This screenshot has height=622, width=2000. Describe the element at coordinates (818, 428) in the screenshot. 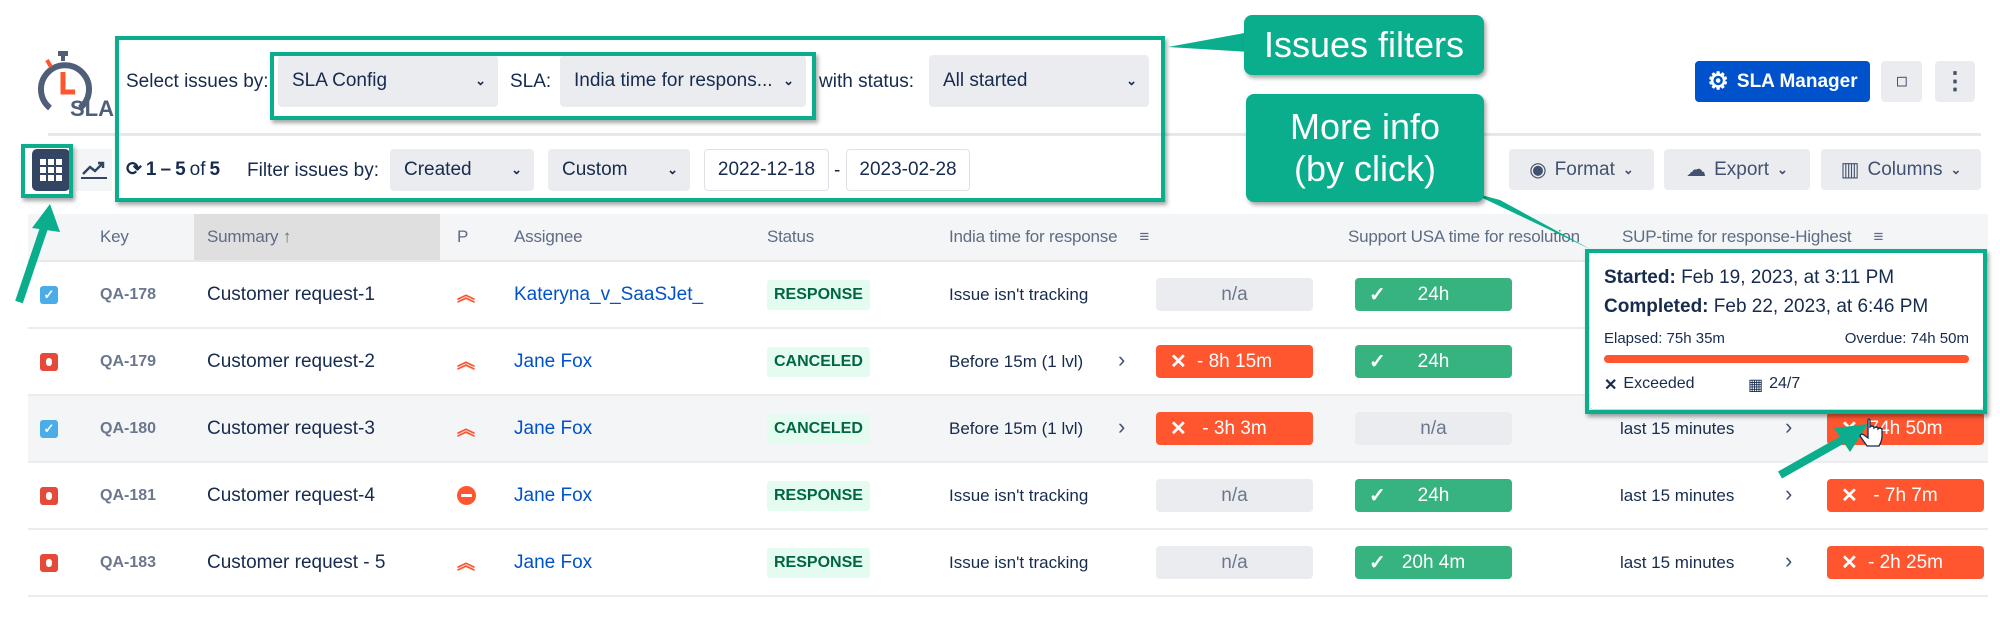

I see `status-badge: CANCELED` at that location.